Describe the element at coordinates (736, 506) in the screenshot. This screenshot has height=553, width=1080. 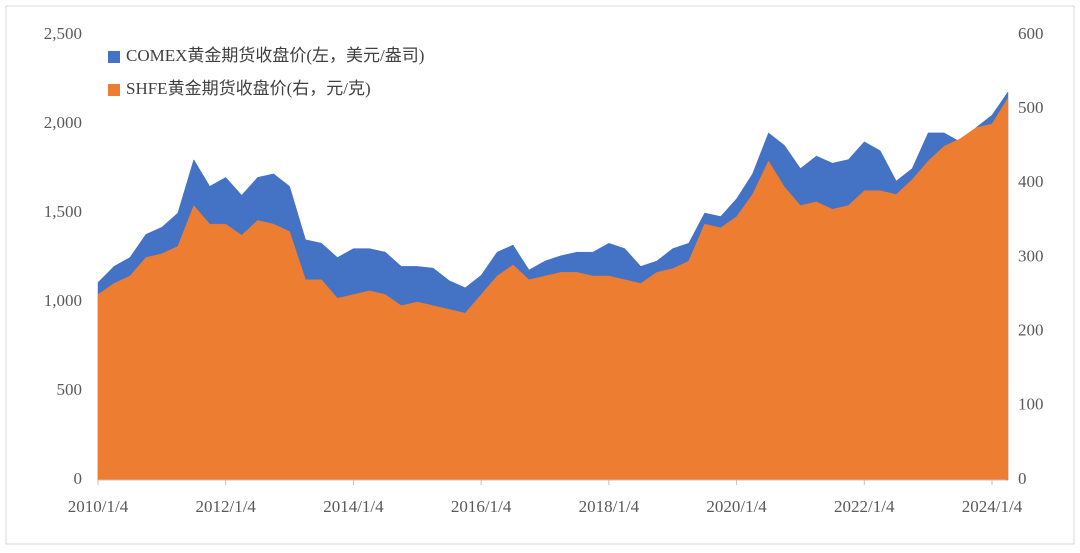
I see `x-tick-label: 2020/1/4` at that location.